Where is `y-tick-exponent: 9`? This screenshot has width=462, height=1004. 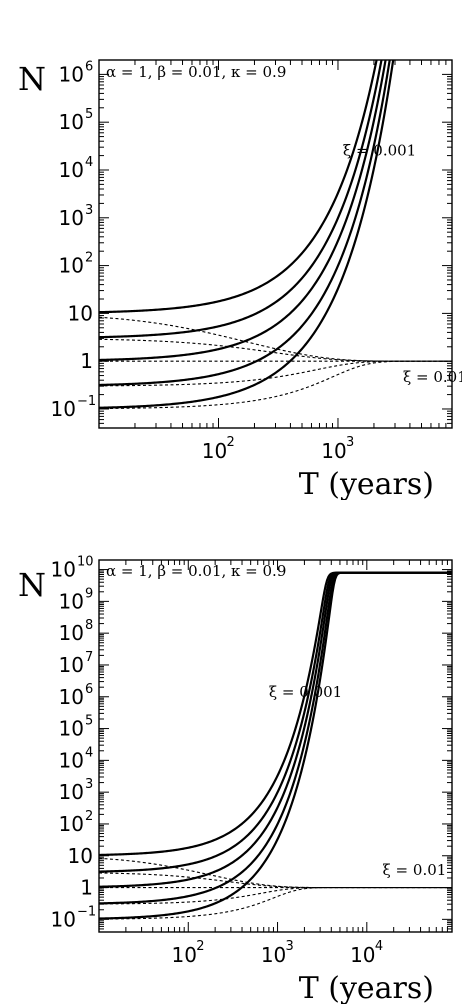 y-tick-exponent: 9 is located at coordinates (89, 593).